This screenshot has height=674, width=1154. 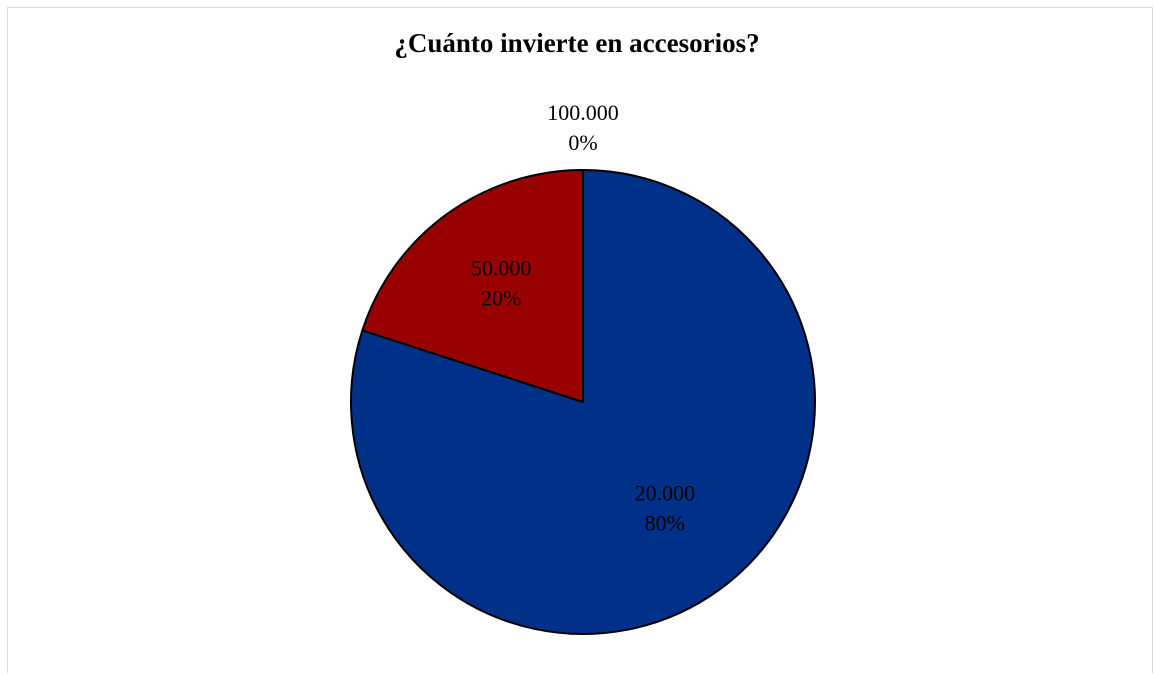 What do you see at coordinates (577, 43) in the screenshot?
I see `chart-title: ¿Cuánto invierte en accesorios?` at bounding box center [577, 43].